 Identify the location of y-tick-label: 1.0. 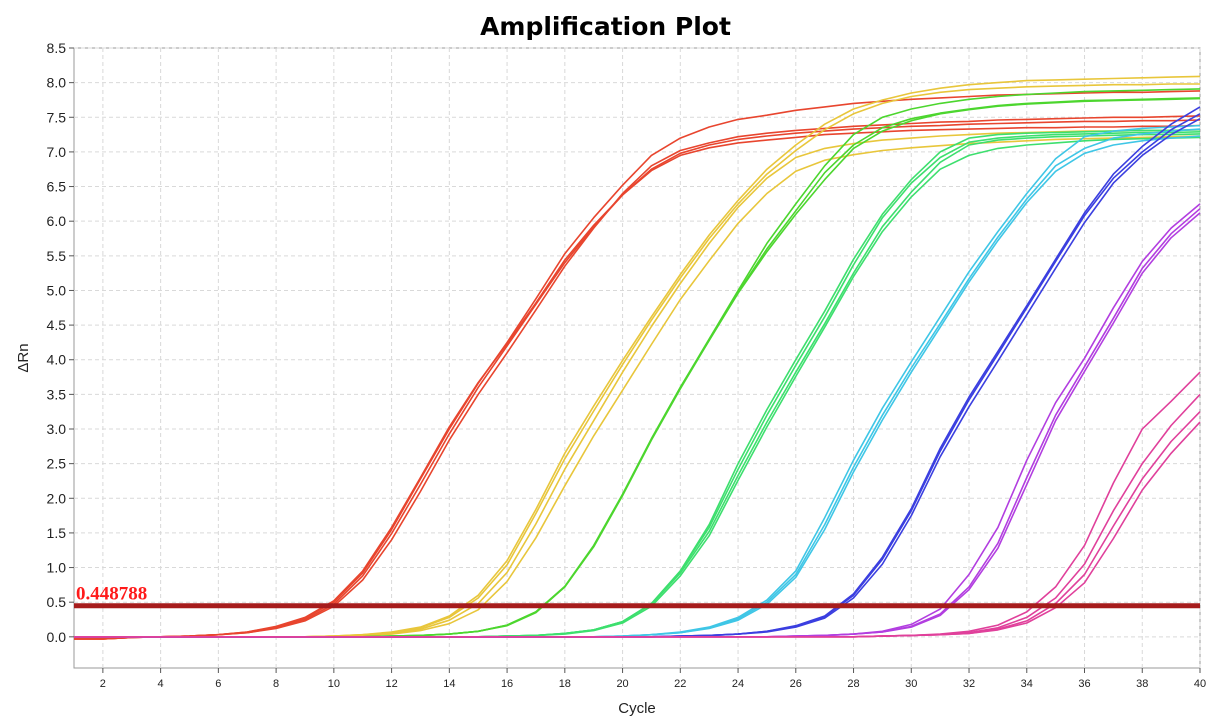
(57, 568).